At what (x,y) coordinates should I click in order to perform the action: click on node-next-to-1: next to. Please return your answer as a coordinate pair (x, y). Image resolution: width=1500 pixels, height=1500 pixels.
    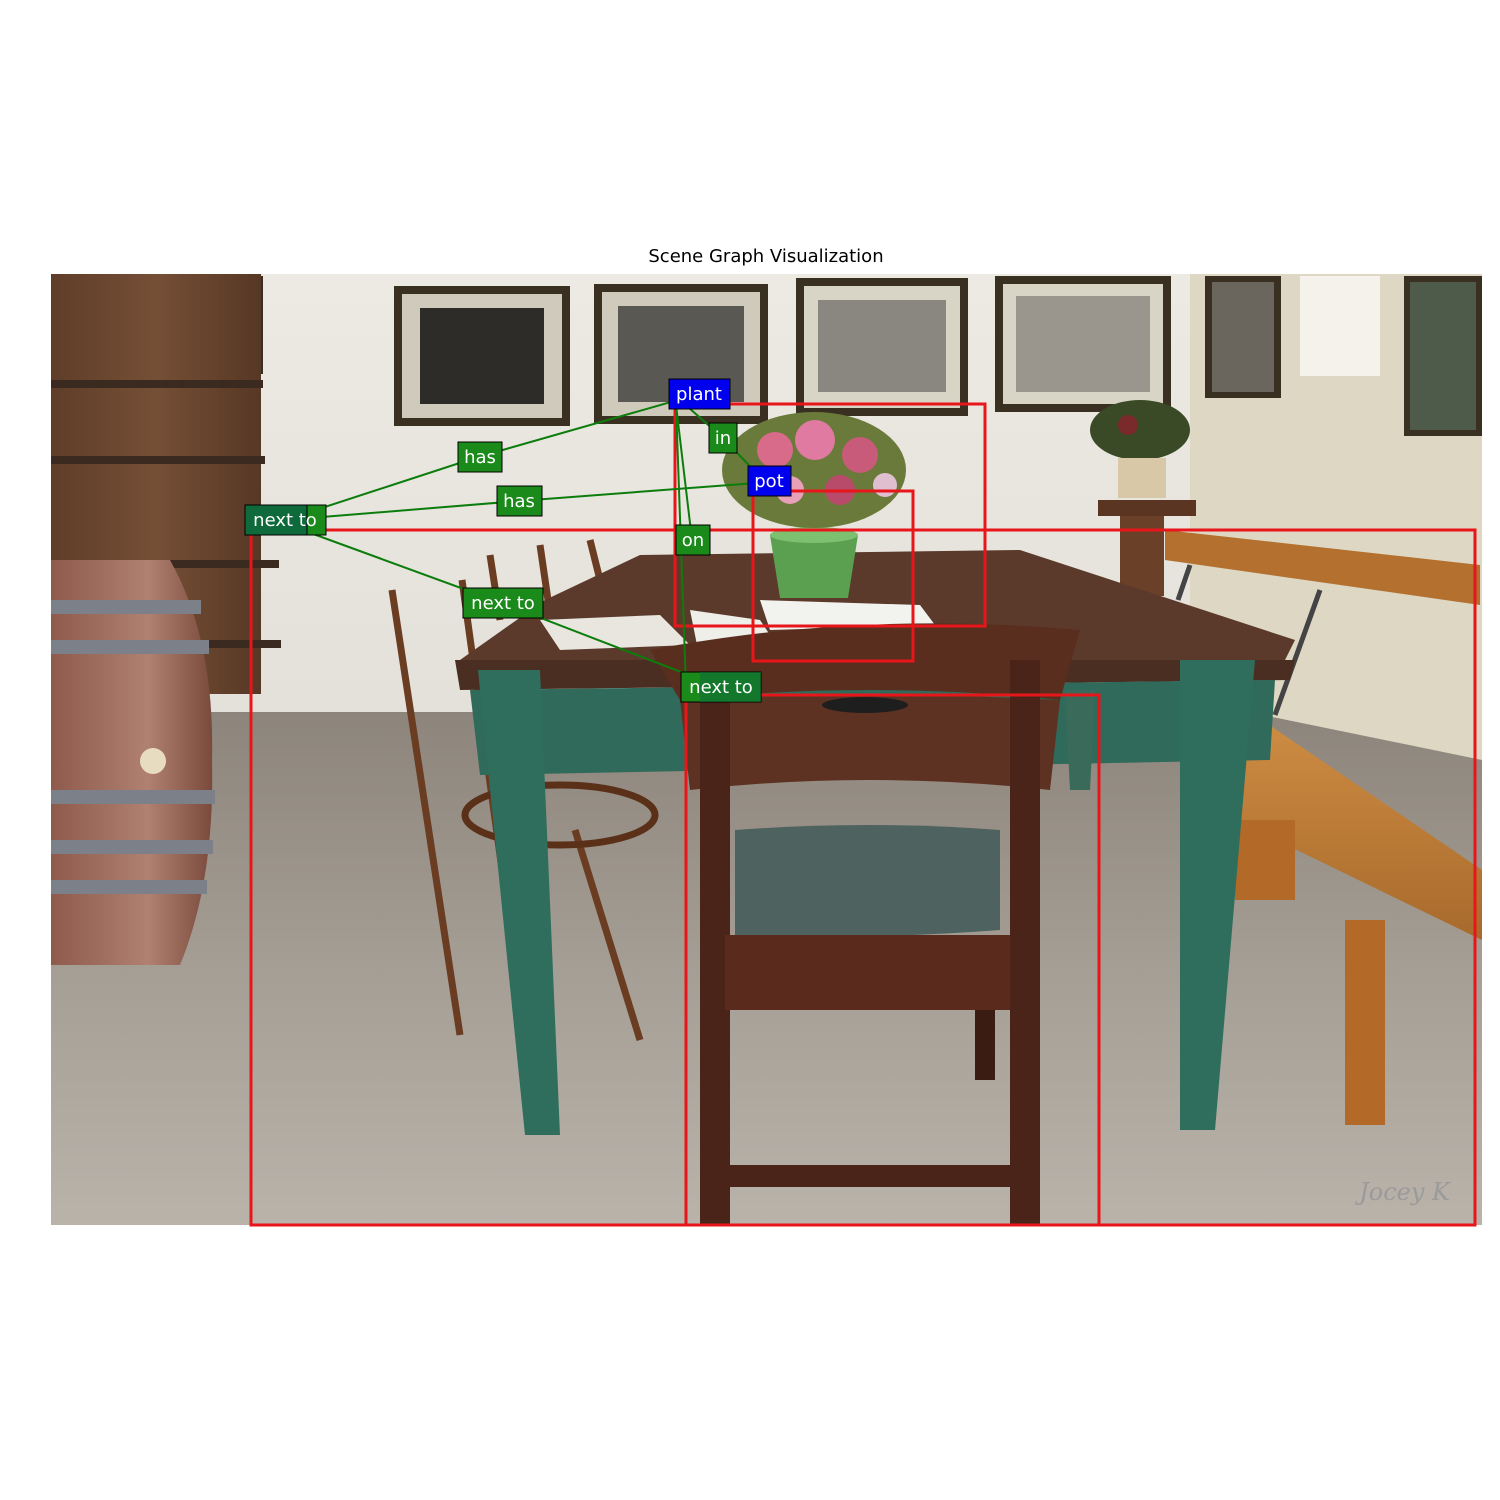
    Looking at the image, I should click on (285, 520).